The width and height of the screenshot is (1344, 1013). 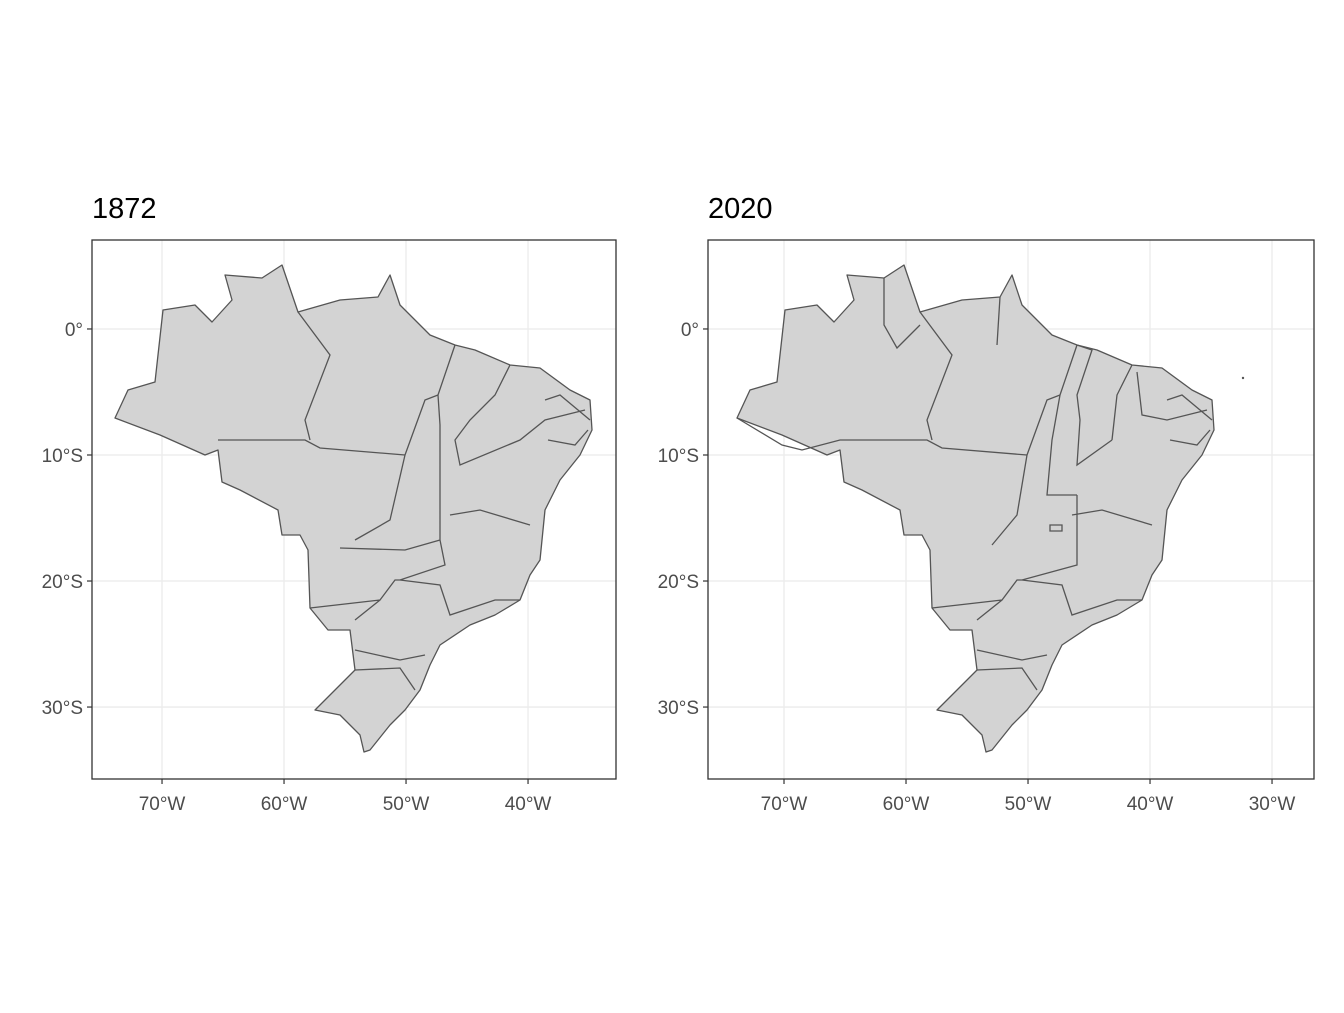 What do you see at coordinates (1272, 804) in the screenshot?
I see `x-tick-label: 30°W` at bounding box center [1272, 804].